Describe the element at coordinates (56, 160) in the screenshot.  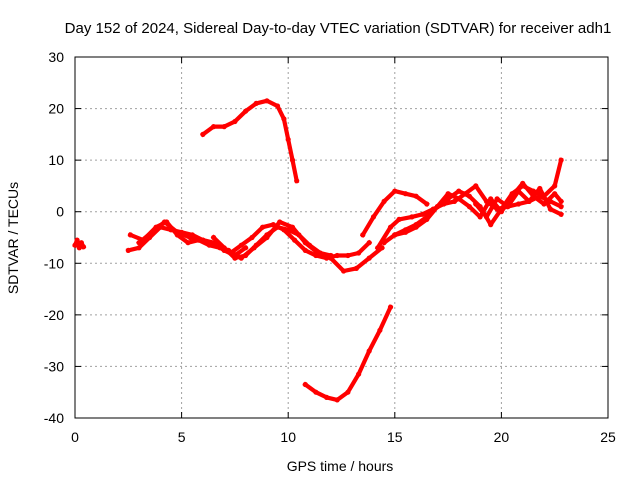
I see `y-tick-label: 10` at that location.